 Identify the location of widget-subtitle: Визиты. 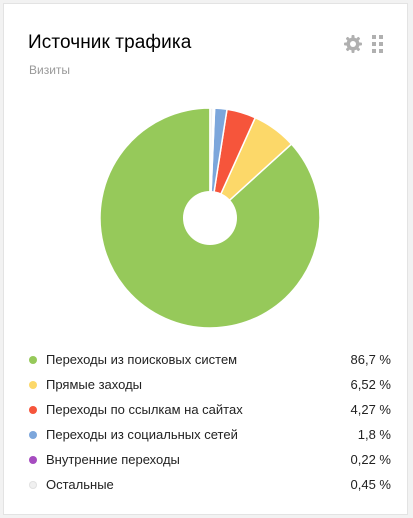
(50, 70).